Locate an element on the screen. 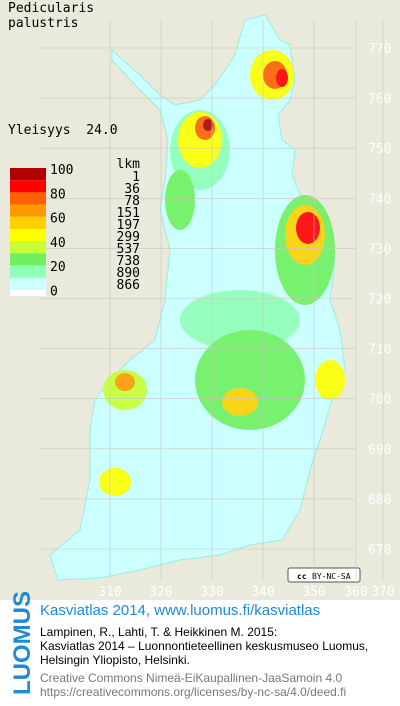  legend-count: 151 is located at coordinates (128, 213).